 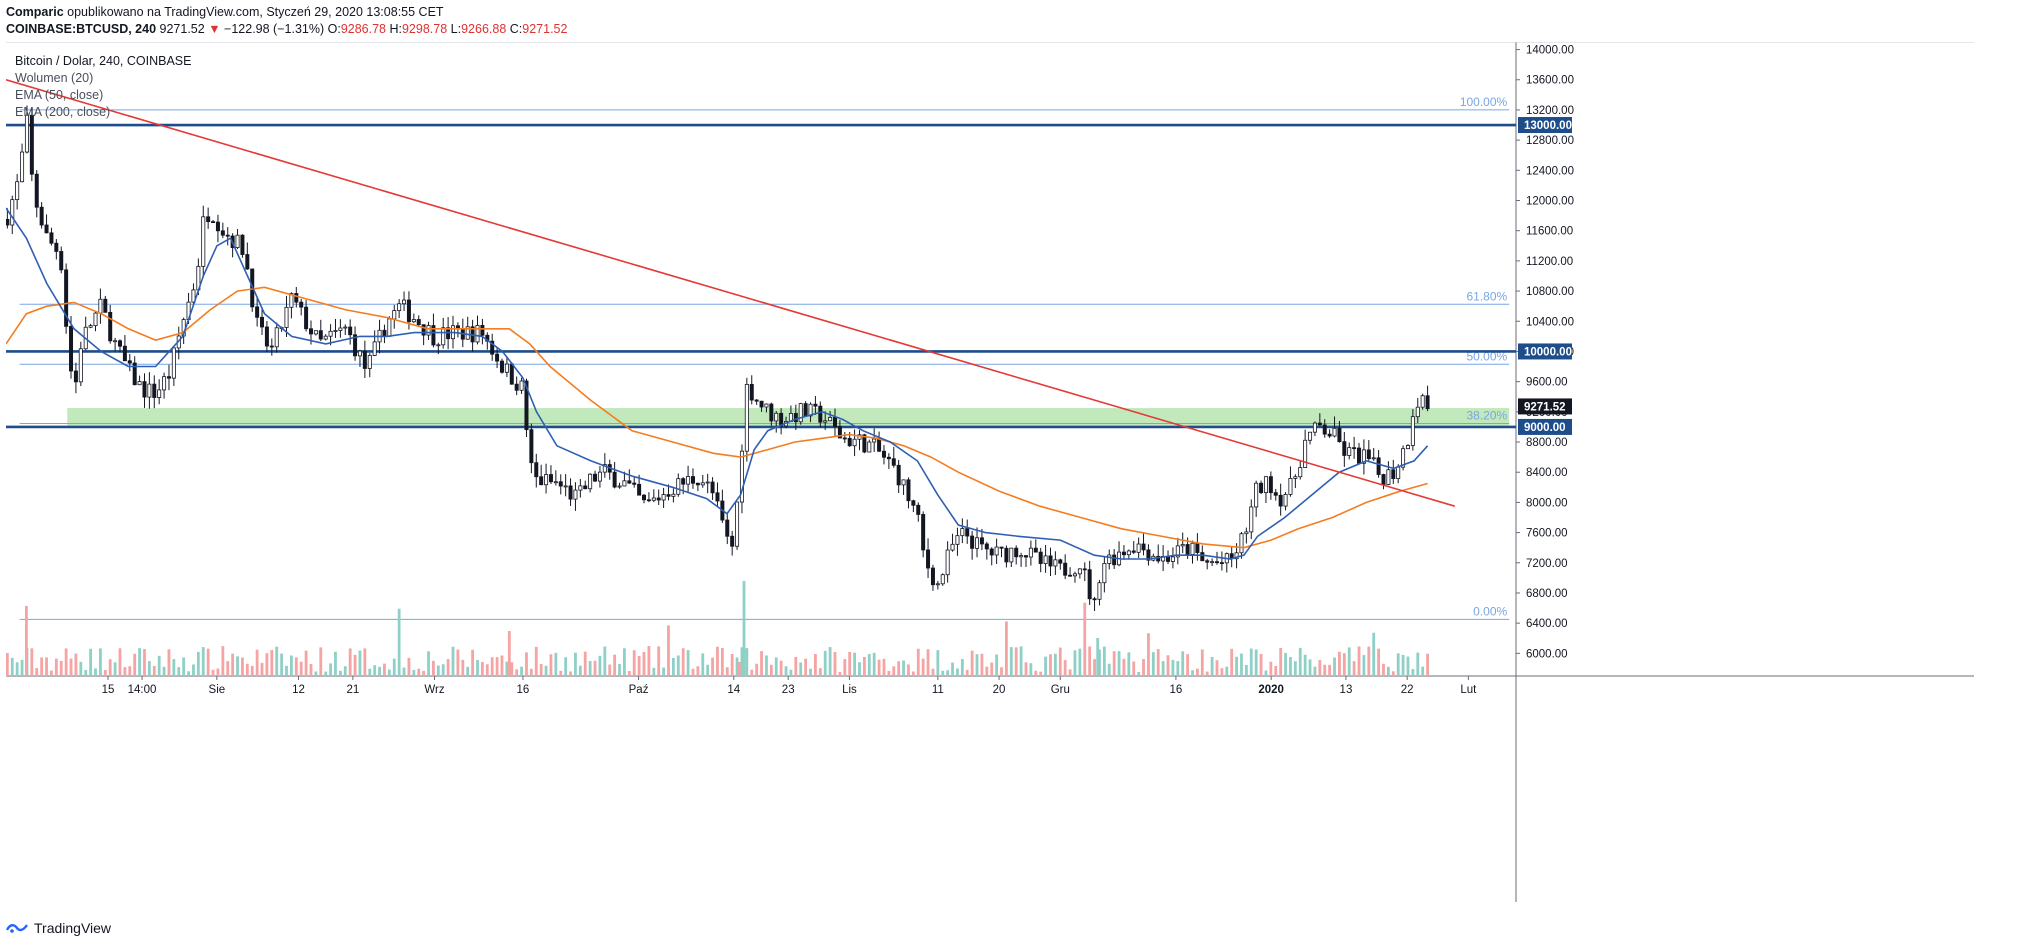 What do you see at coordinates (1547, 534) in the screenshot?
I see `y-tick-label: 7600.00` at bounding box center [1547, 534].